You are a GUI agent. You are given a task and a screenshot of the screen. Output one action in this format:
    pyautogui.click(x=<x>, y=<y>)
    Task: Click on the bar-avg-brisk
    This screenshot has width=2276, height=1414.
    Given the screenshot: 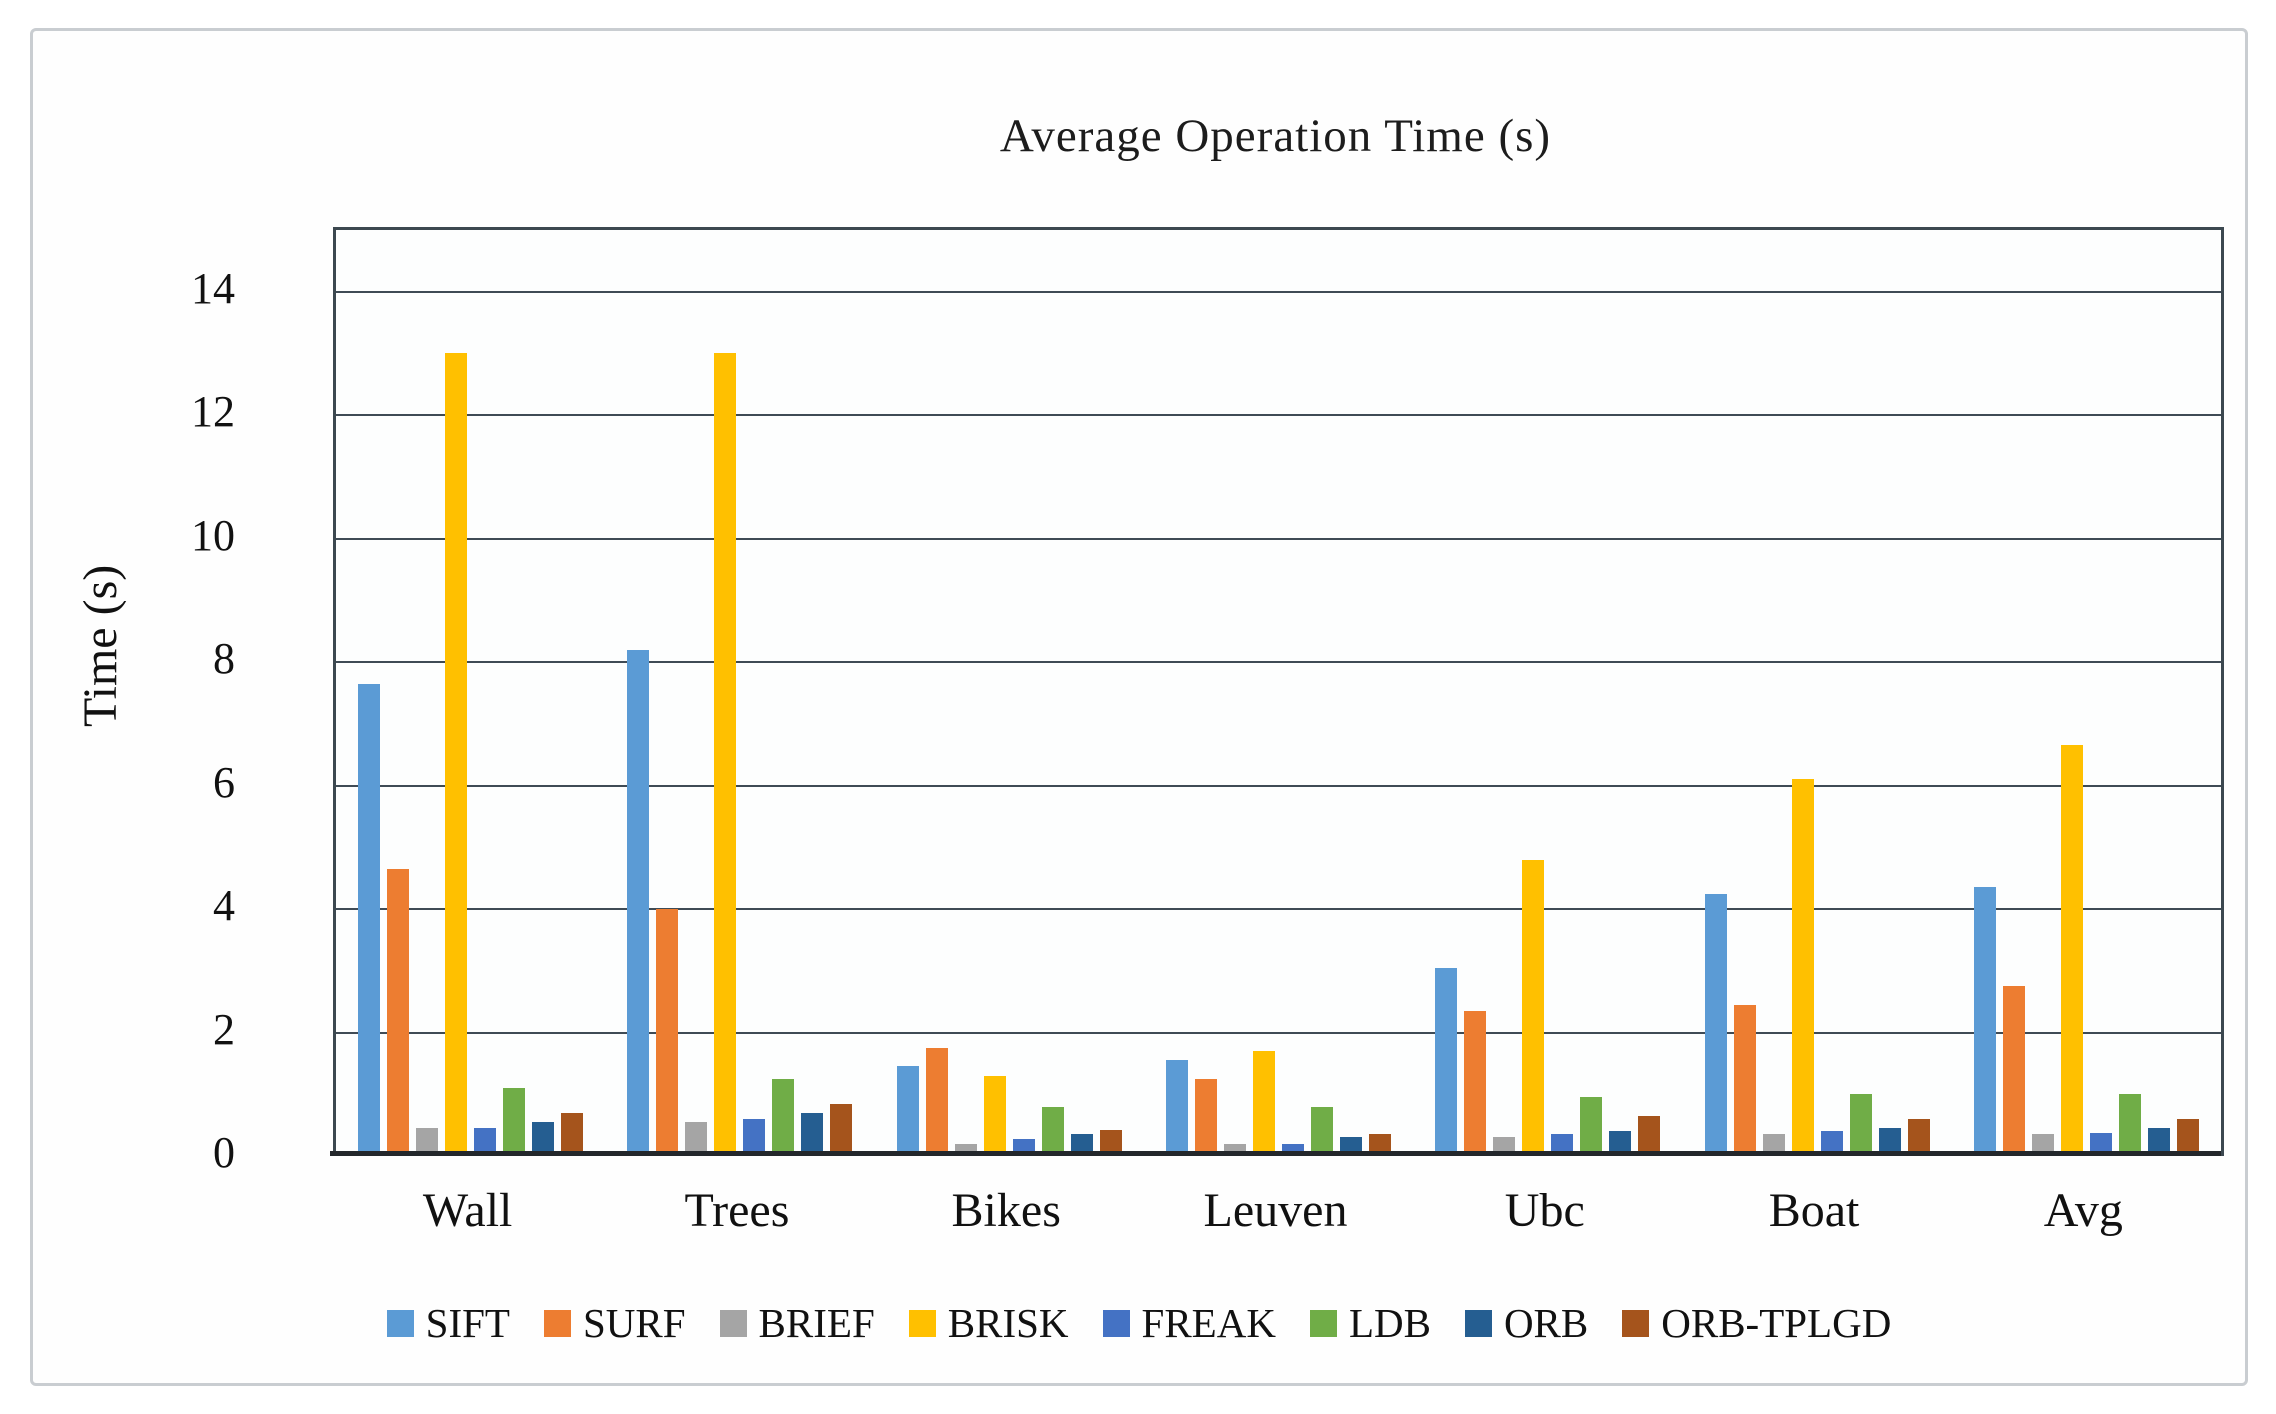 What is the action you would take?
    pyautogui.click(x=2071, y=950)
    